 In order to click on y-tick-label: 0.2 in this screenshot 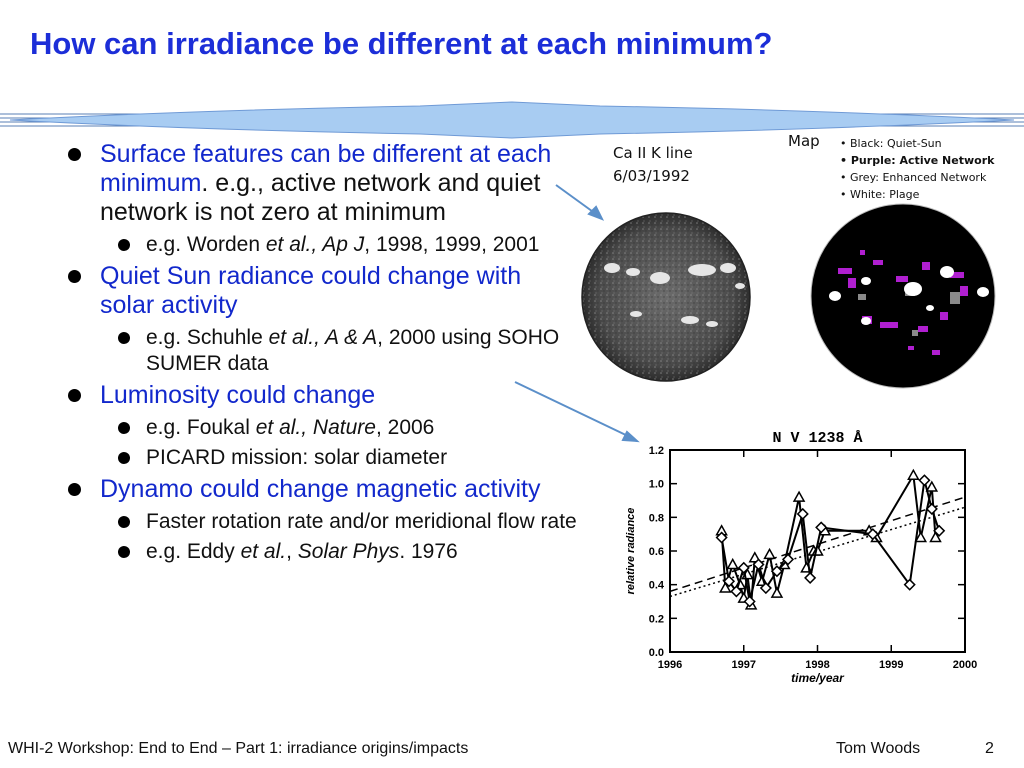, I will do `click(656, 619)`.